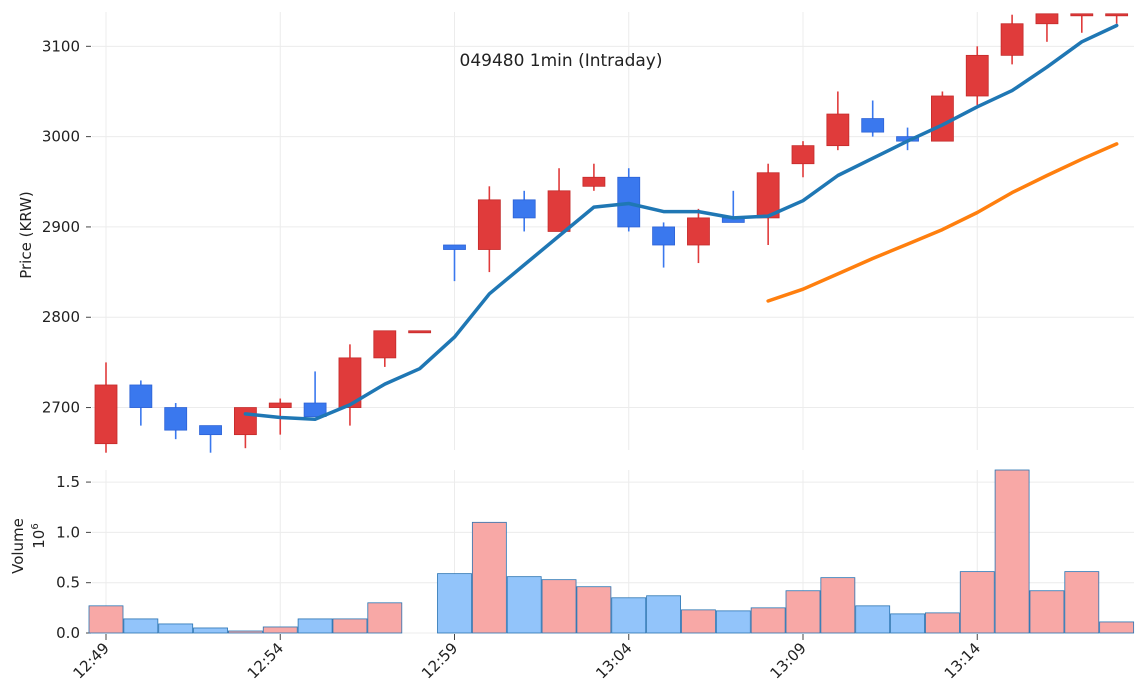 The width and height of the screenshot is (1144, 698). I want to click on volume-tick-label: 0.5, so click(68, 583).